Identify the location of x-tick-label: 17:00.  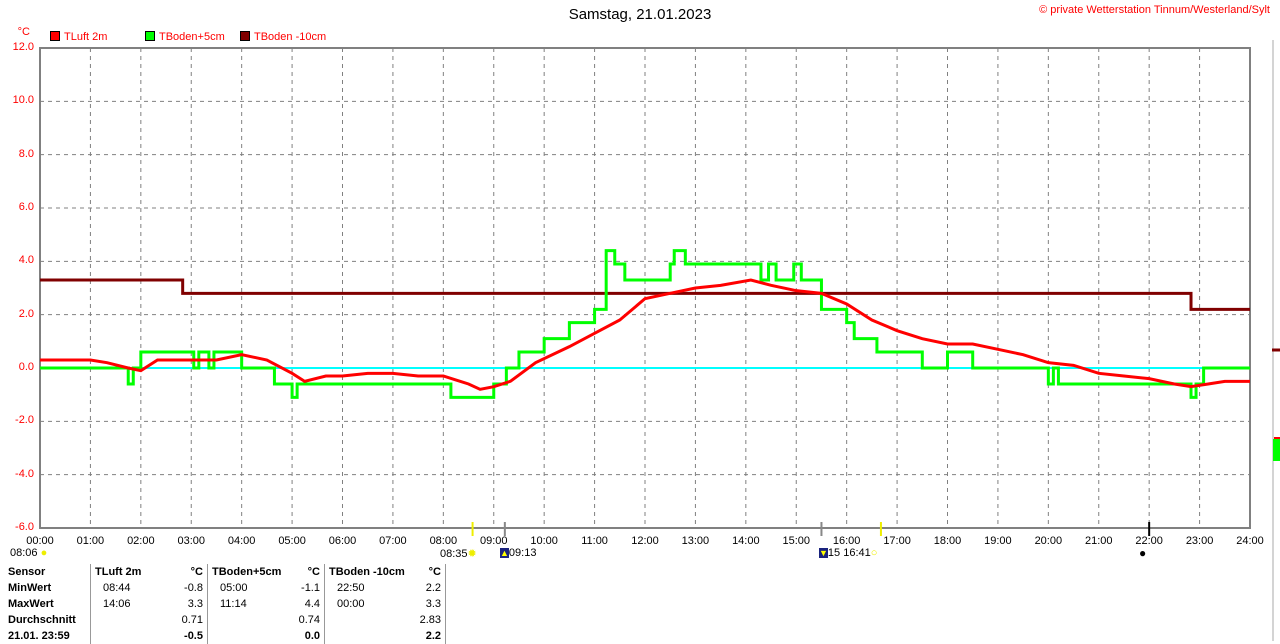
(897, 541).